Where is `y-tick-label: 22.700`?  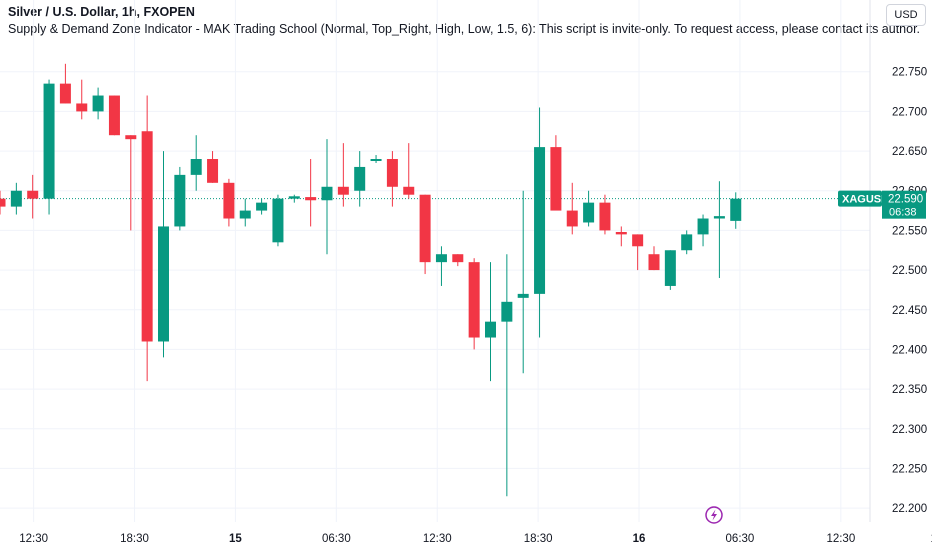
y-tick-label: 22.700 is located at coordinates (909, 112).